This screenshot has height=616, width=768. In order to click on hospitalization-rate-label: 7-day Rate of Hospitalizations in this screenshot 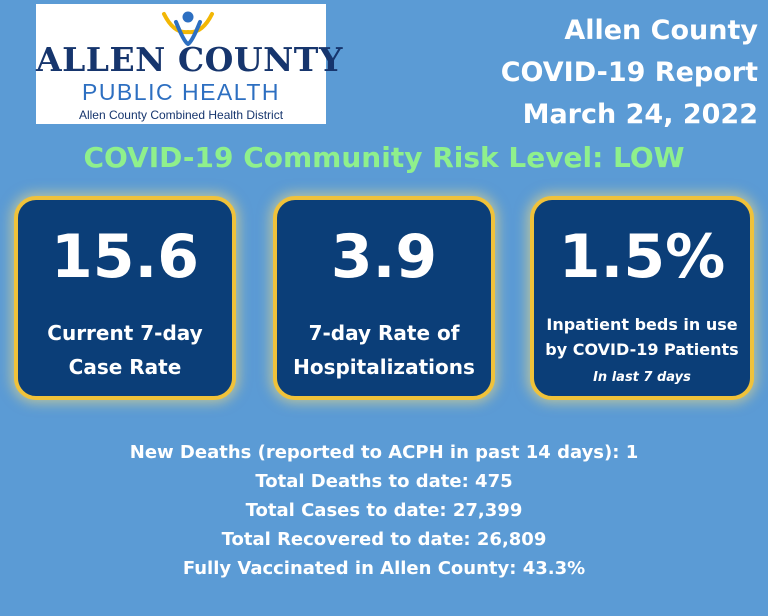, I will do `click(384, 350)`.